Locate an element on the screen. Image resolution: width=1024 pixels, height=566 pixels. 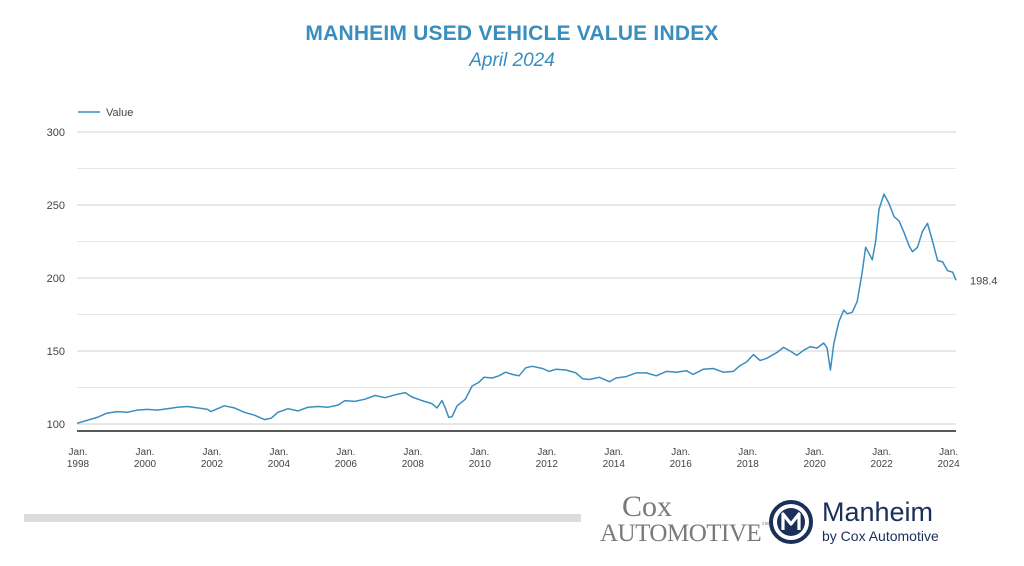
x-tick-label-year: 2008 is located at coordinates (413, 464).